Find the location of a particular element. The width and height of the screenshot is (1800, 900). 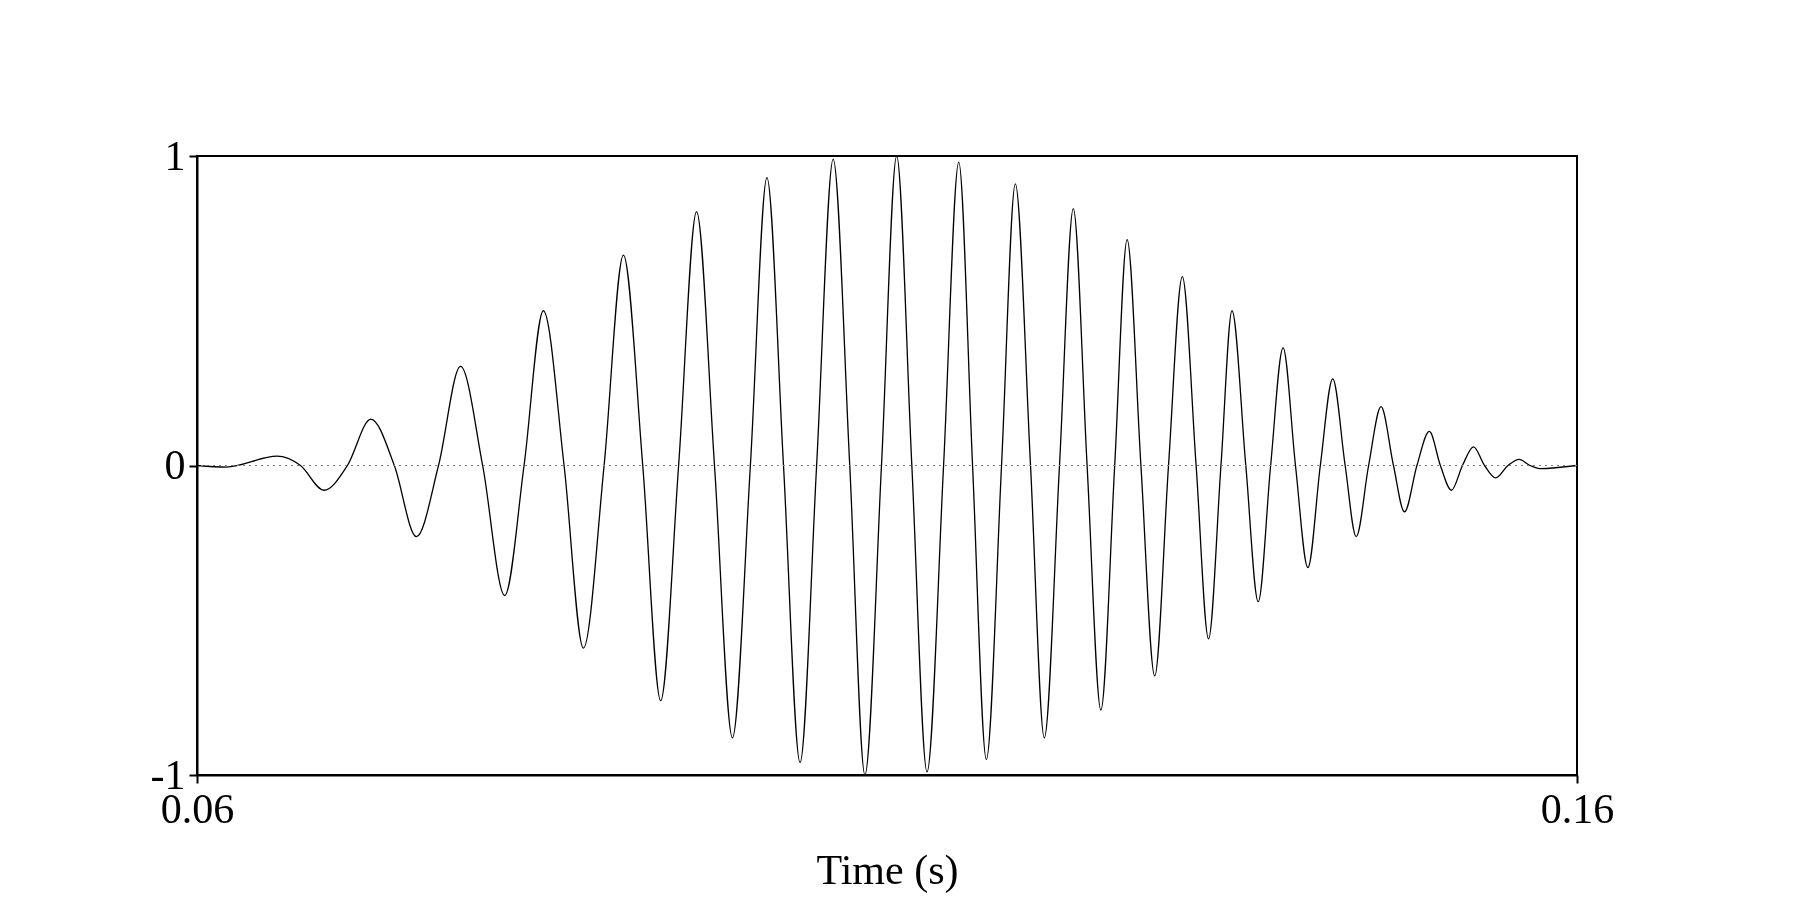

y-tick-label: 1 is located at coordinates (175, 155).